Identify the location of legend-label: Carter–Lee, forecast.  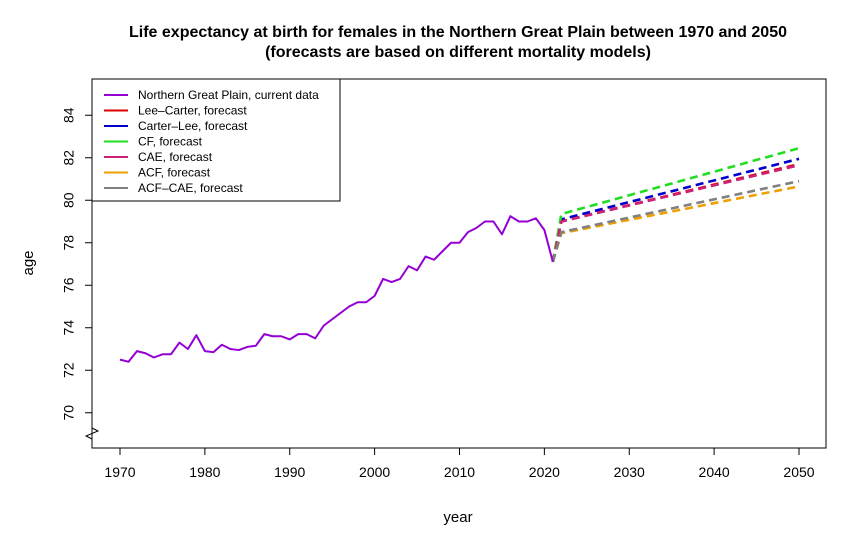
(193, 126).